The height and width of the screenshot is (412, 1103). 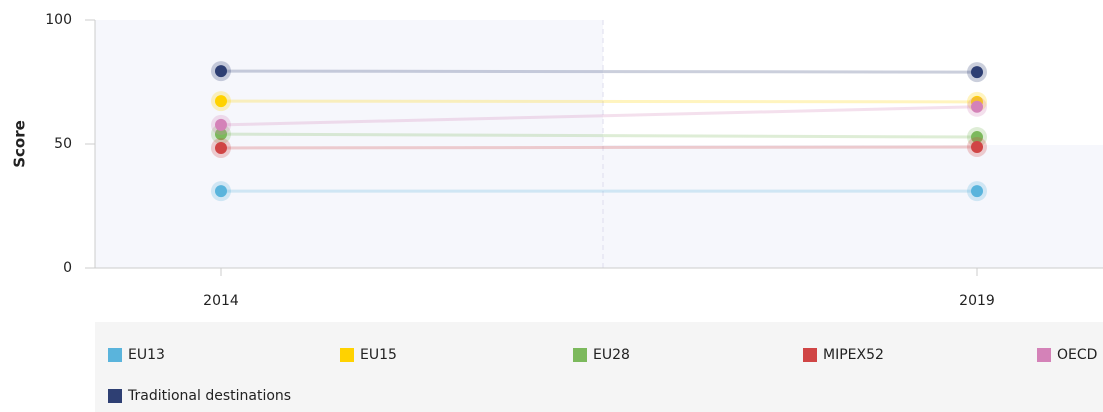 I want to click on y-tick-label: 100, so click(x=58, y=20).